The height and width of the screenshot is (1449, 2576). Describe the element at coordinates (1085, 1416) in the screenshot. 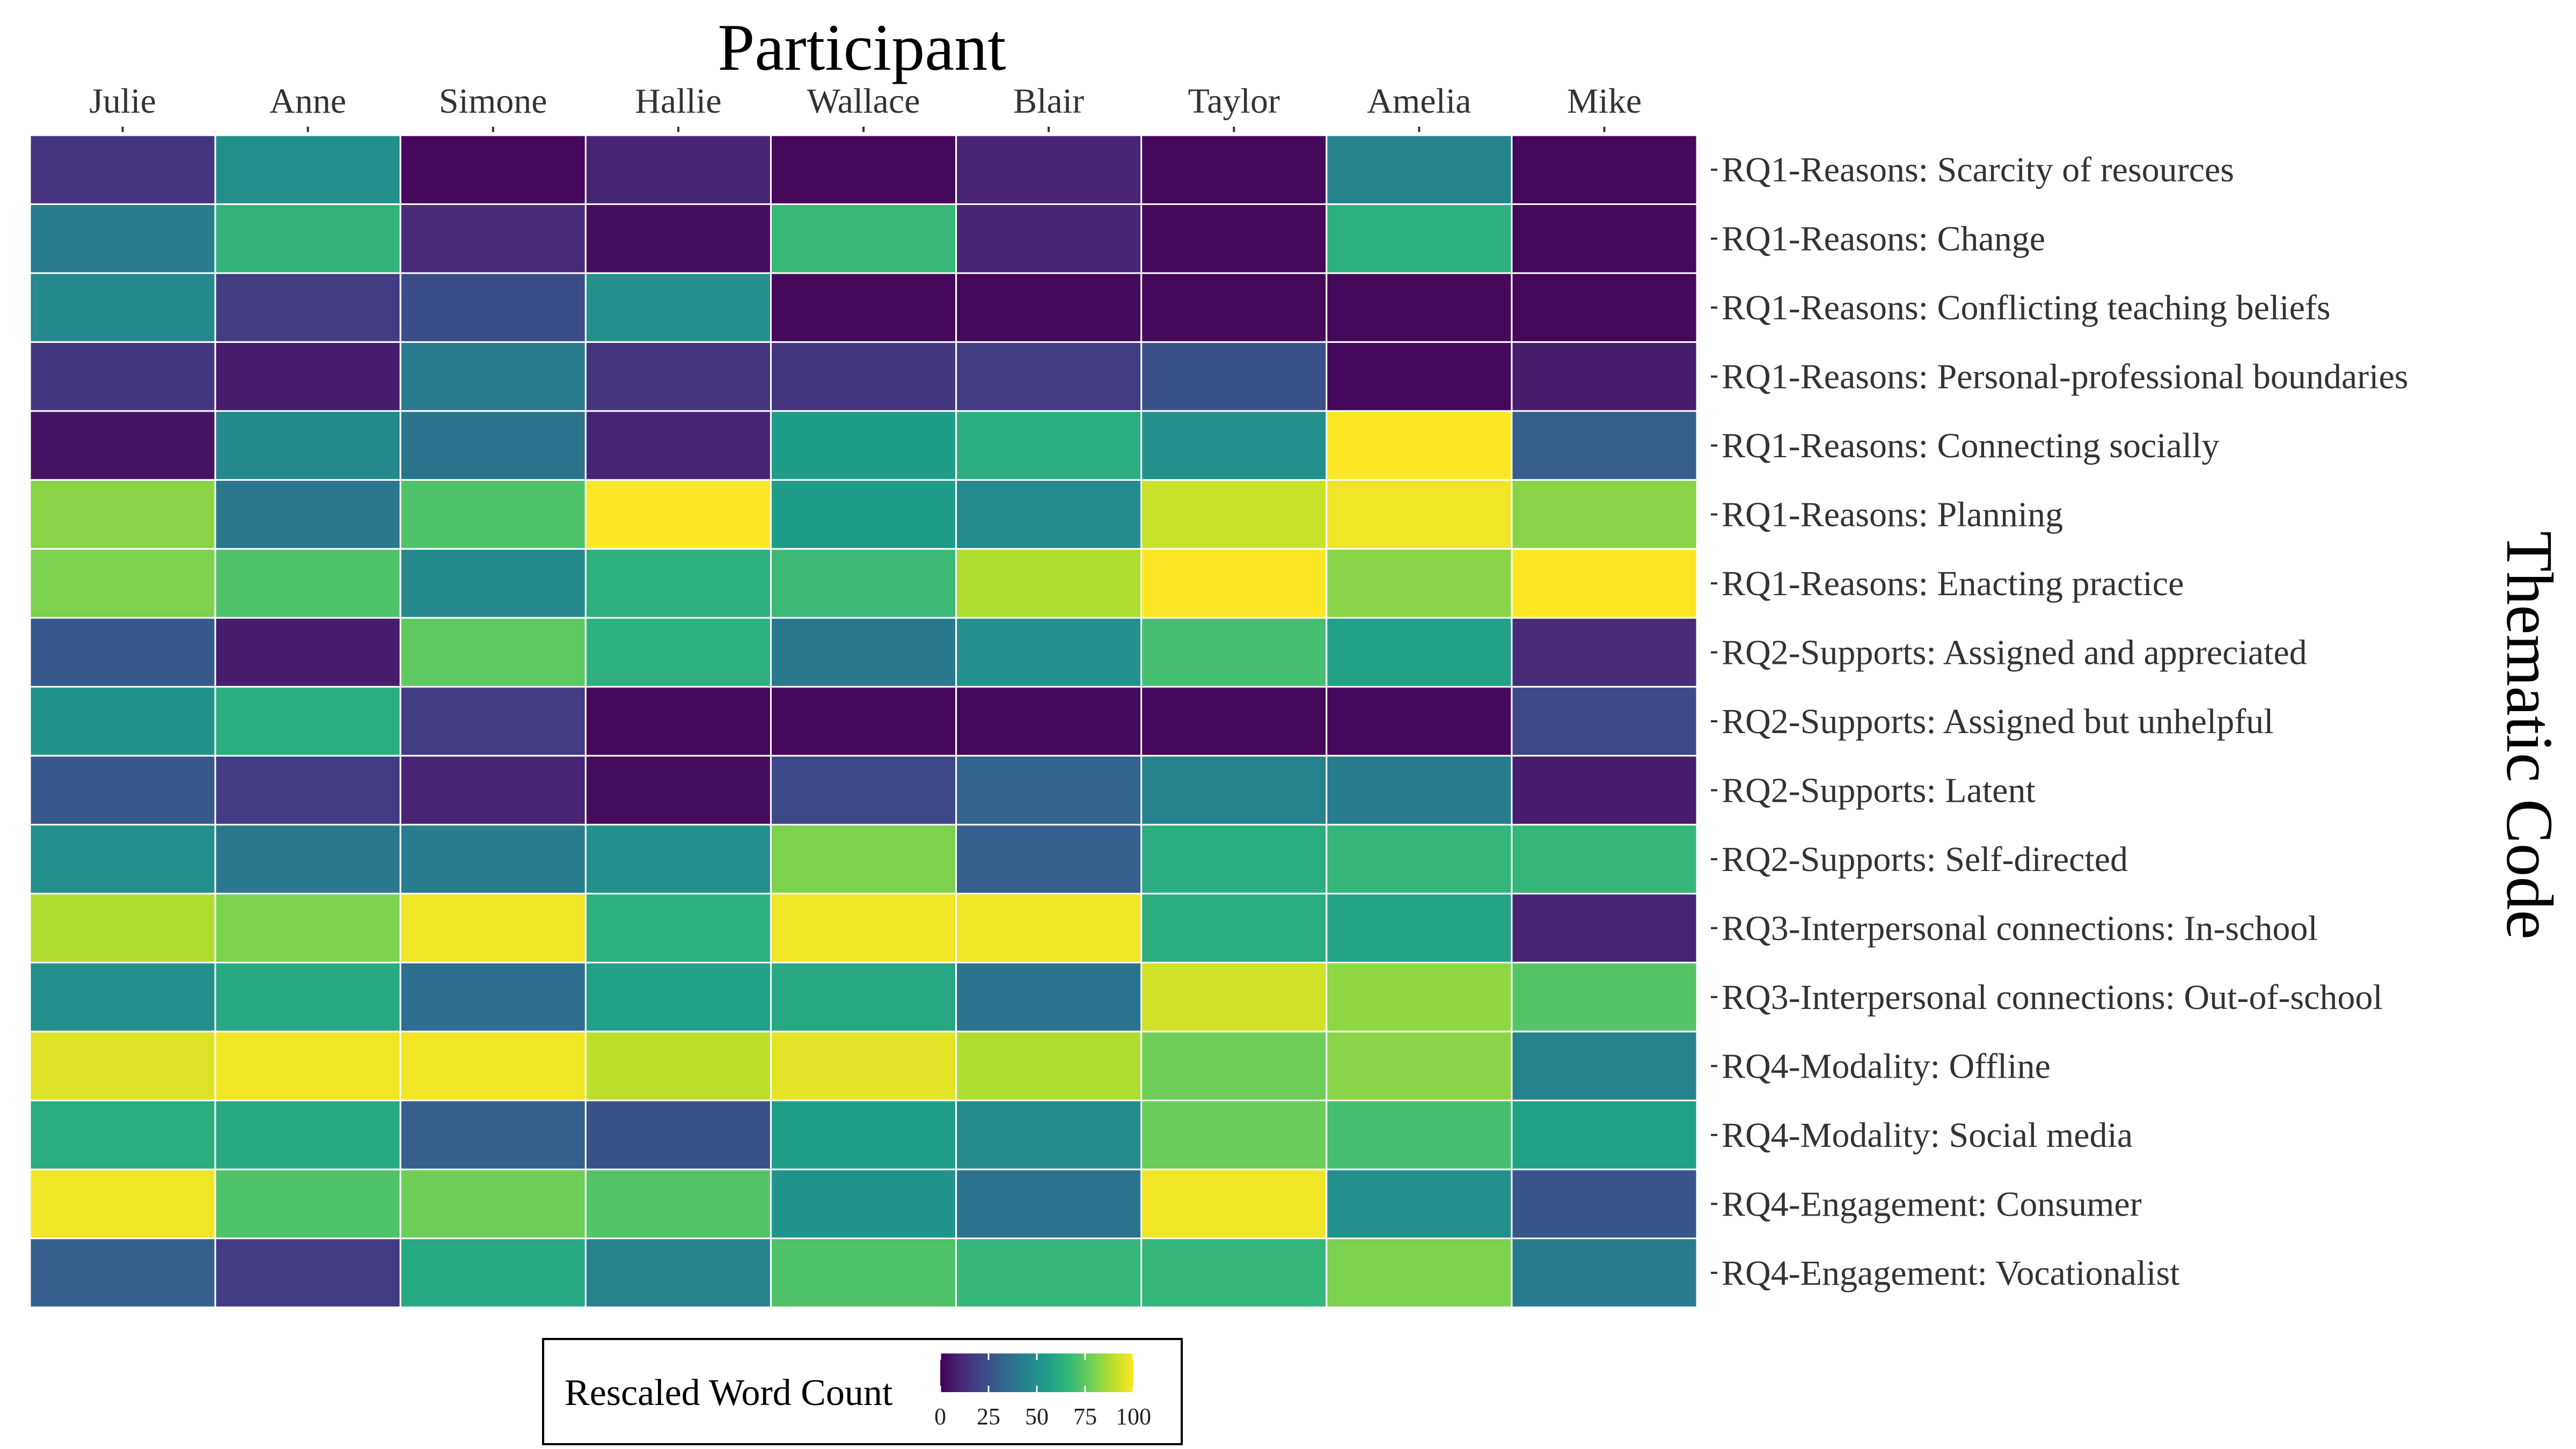

I see `legend-tick-label: 75` at that location.